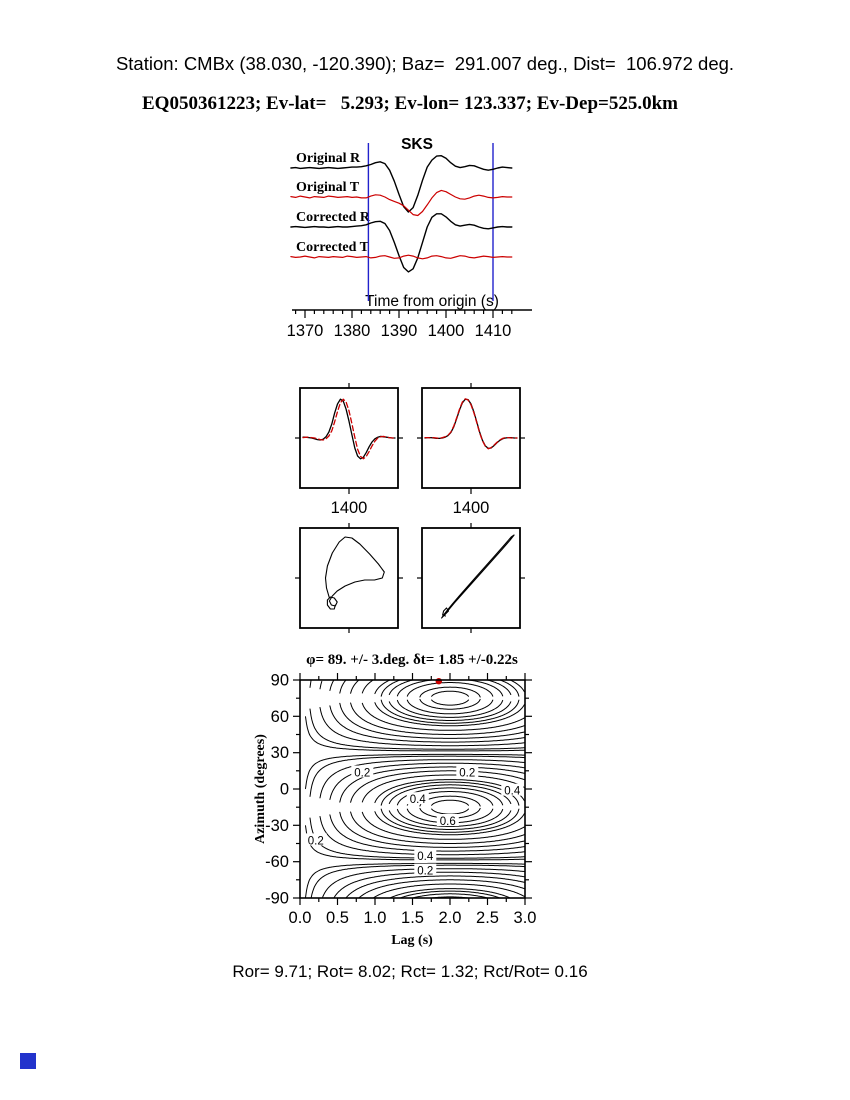 The height and width of the screenshot is (1100, 850). Describe the element at coordinates (412, 918) in the screenshot. I see `lag-tick-label: 1.5` at that location.